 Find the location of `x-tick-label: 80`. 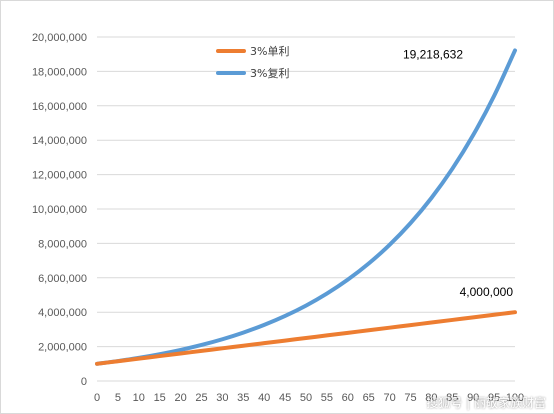

x-tick-label: 80 is located at coordinates (431, 398).